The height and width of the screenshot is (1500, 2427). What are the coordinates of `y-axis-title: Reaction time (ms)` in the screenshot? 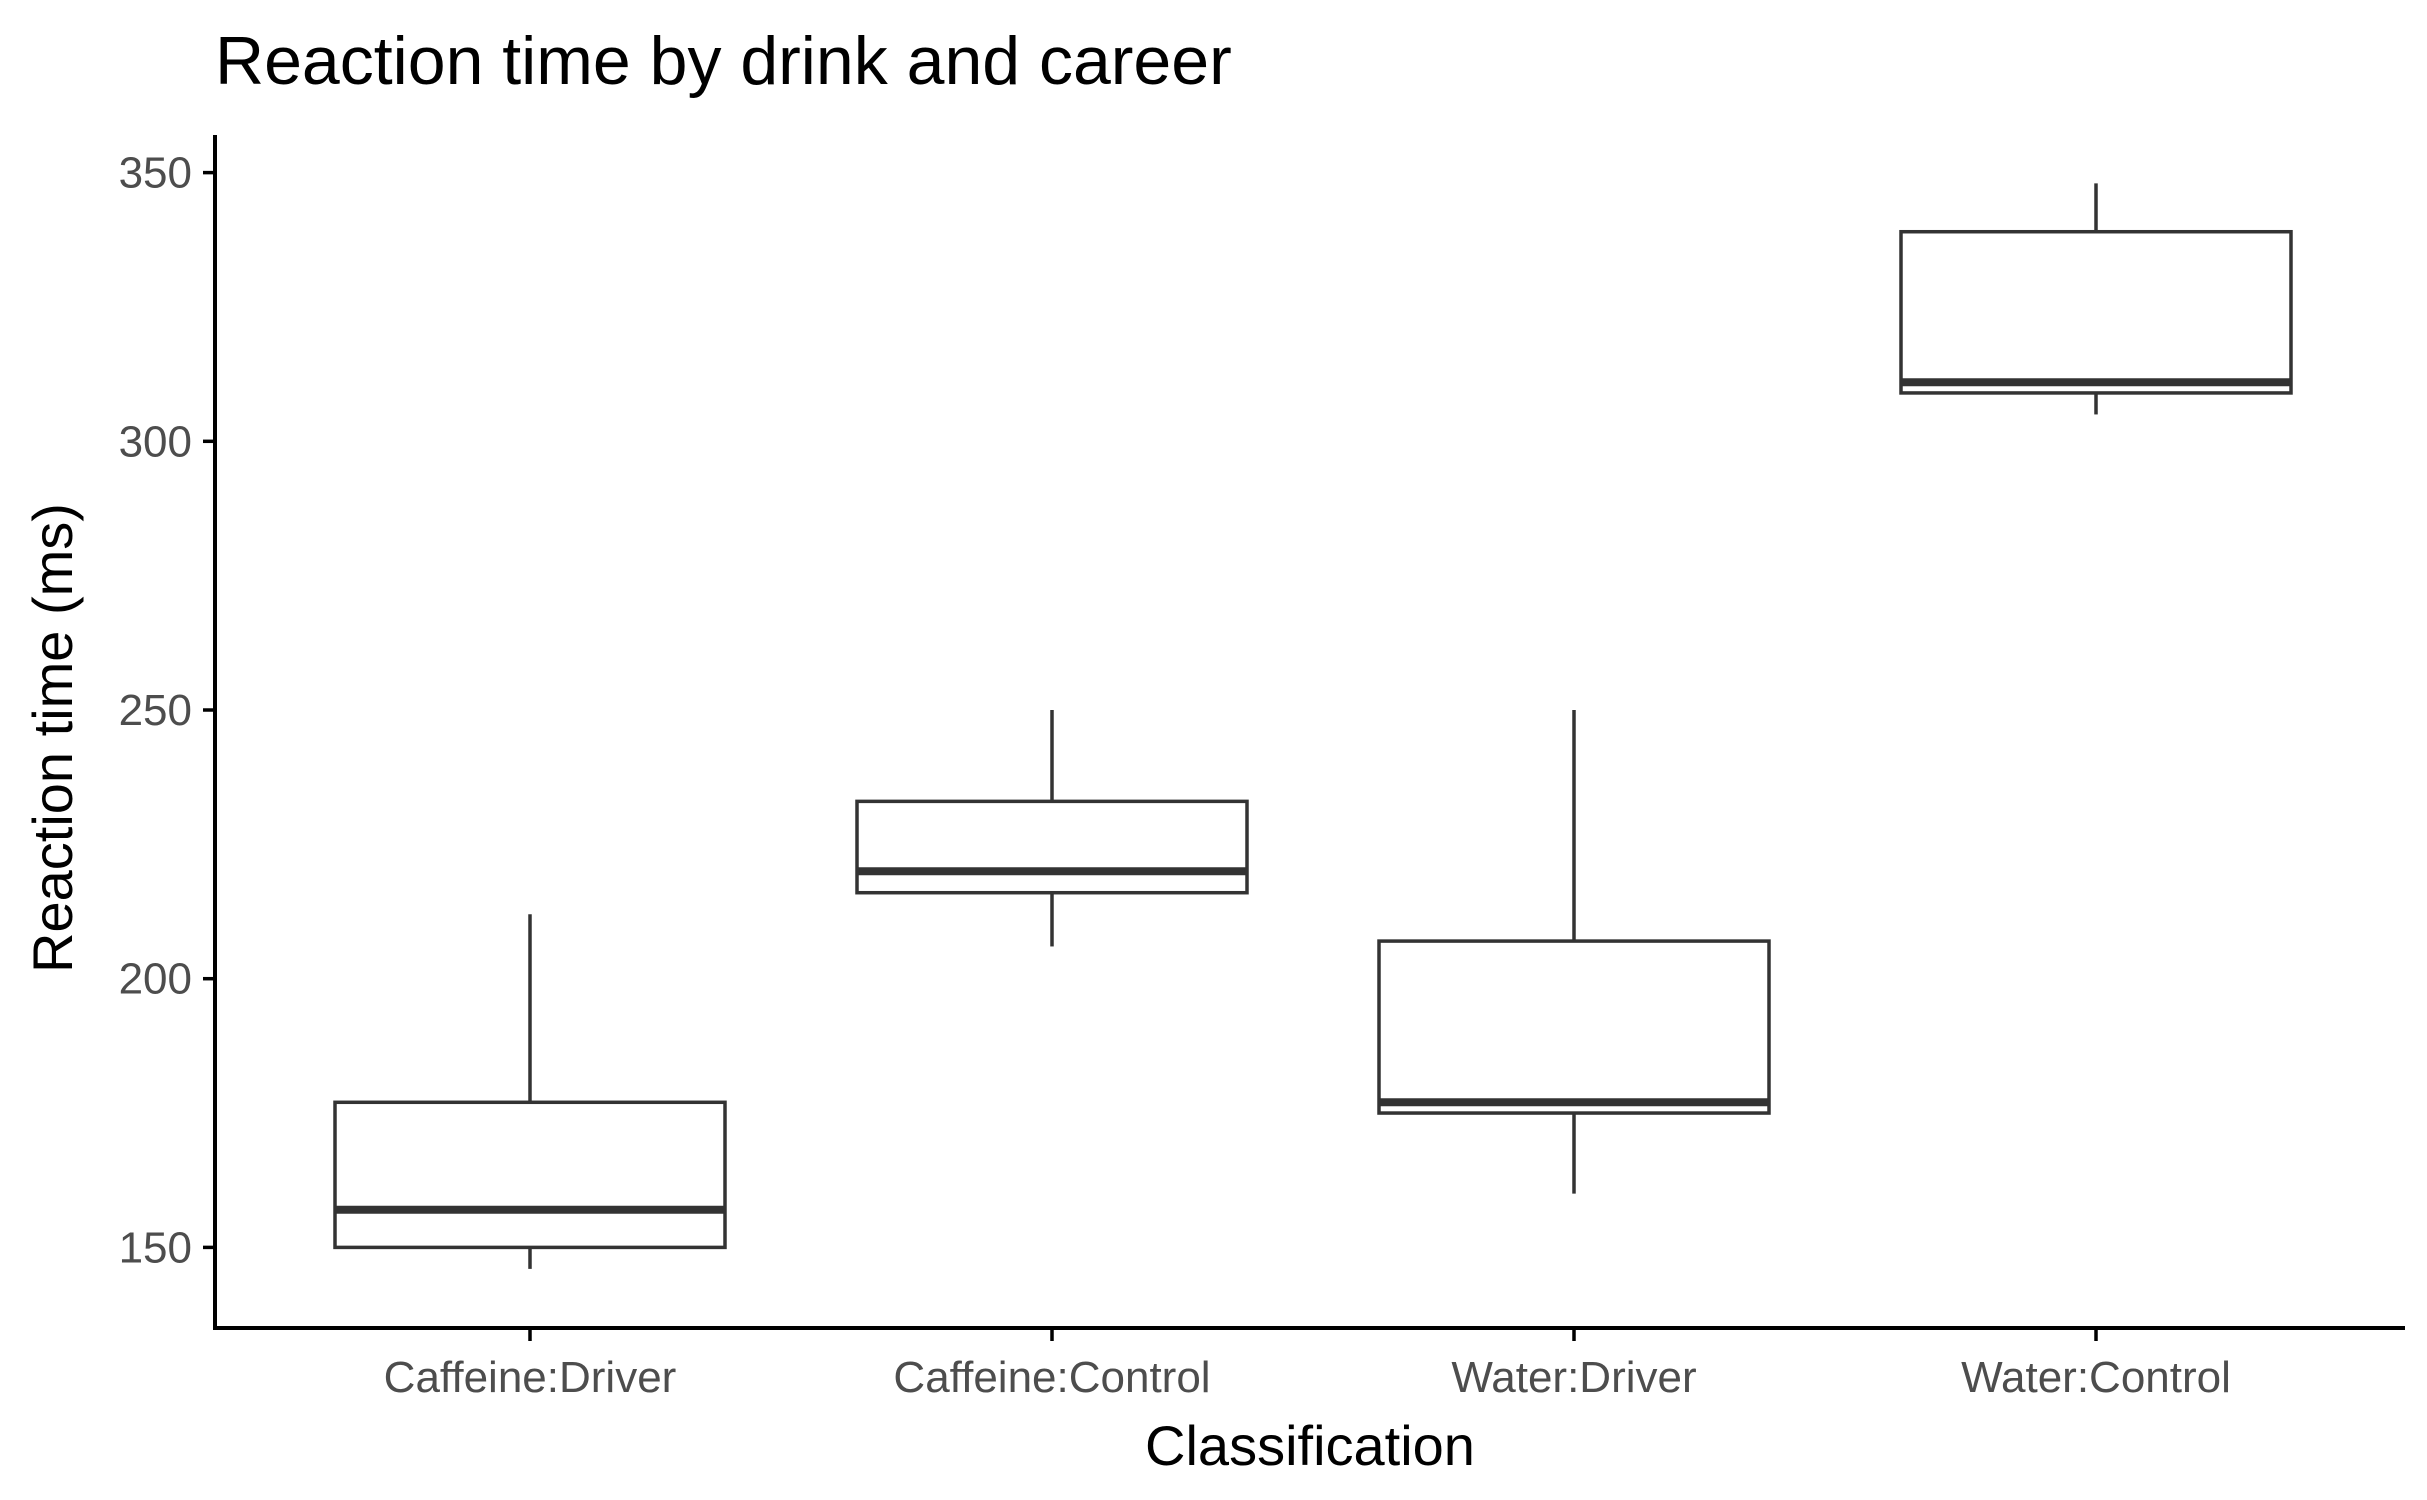 It's located at (52, 738).